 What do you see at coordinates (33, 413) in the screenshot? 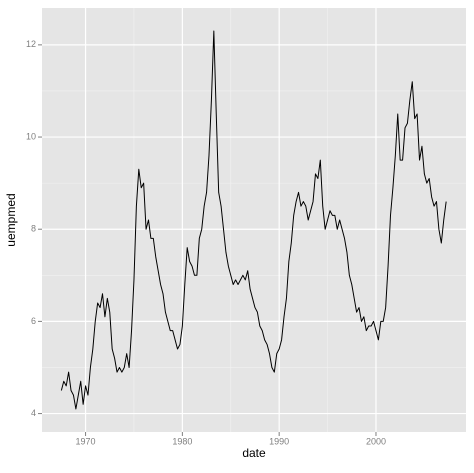
I see `y-tick-label: 4` at bounding box center [33, 413].